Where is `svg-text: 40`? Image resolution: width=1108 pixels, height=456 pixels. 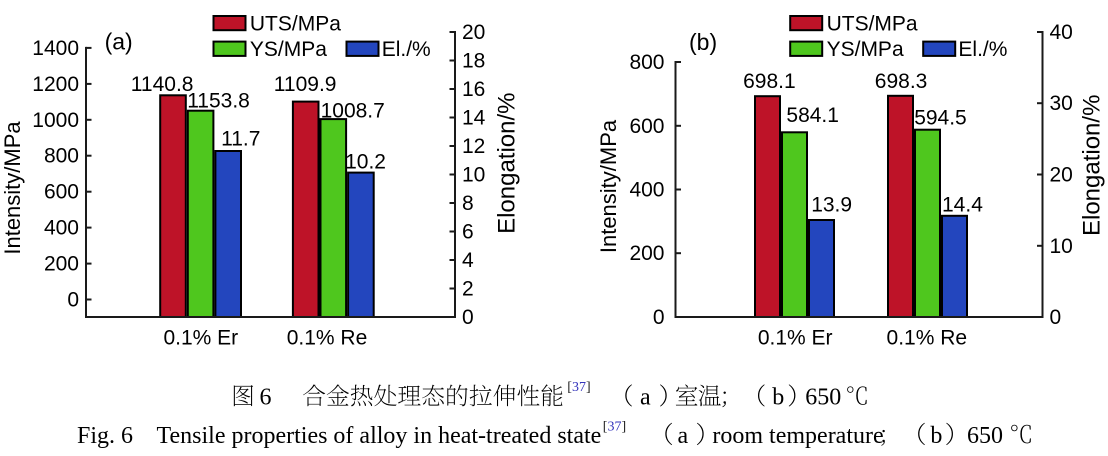
svg-text: 40 is located at coordinates (1061, 32).